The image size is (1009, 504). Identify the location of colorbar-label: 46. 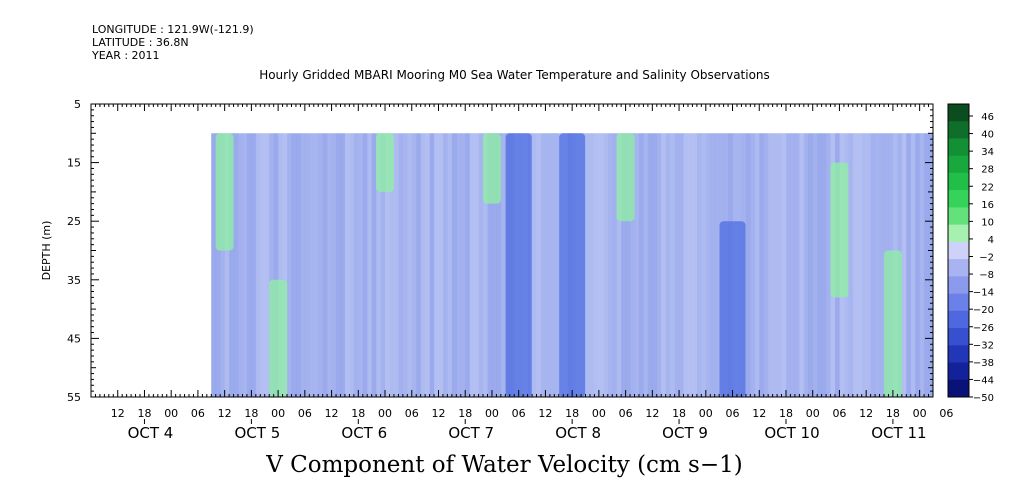
(987, 117).